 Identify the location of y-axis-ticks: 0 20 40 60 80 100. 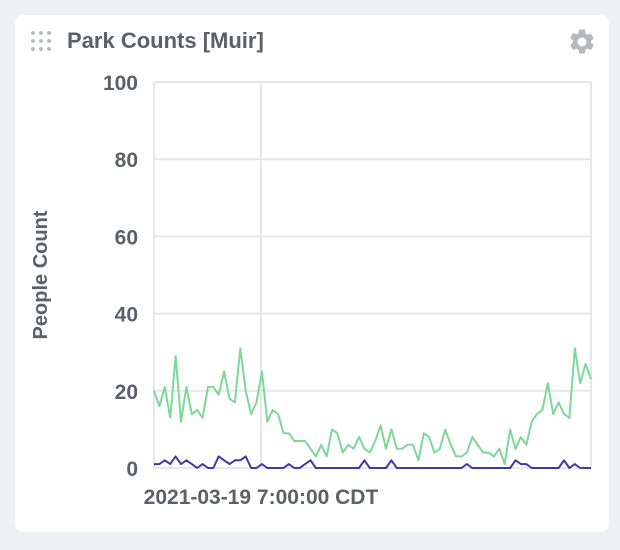
(120, 276).